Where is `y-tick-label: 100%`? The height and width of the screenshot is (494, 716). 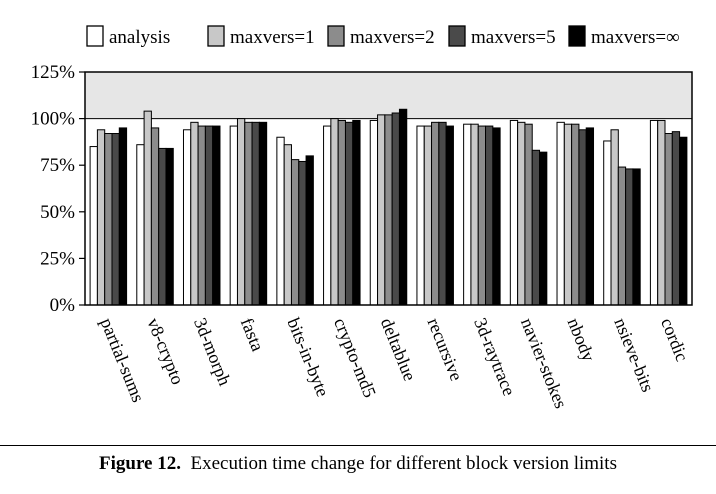 y-tick-label: 100% is located at coordinates (53, 119).